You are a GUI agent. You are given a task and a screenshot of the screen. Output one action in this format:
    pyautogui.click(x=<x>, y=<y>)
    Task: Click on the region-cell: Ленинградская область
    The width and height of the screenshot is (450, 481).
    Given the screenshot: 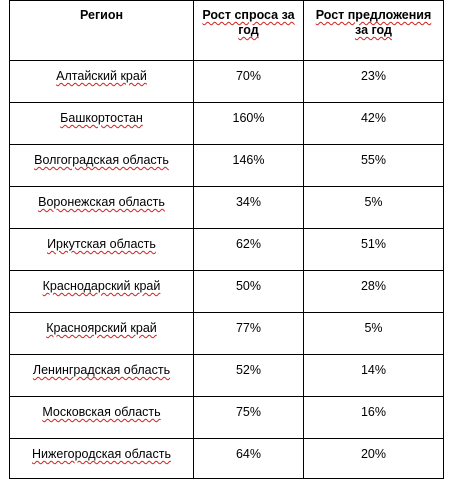 What is the action you would take?
    pyautogui.click(x=101, y=375)
    